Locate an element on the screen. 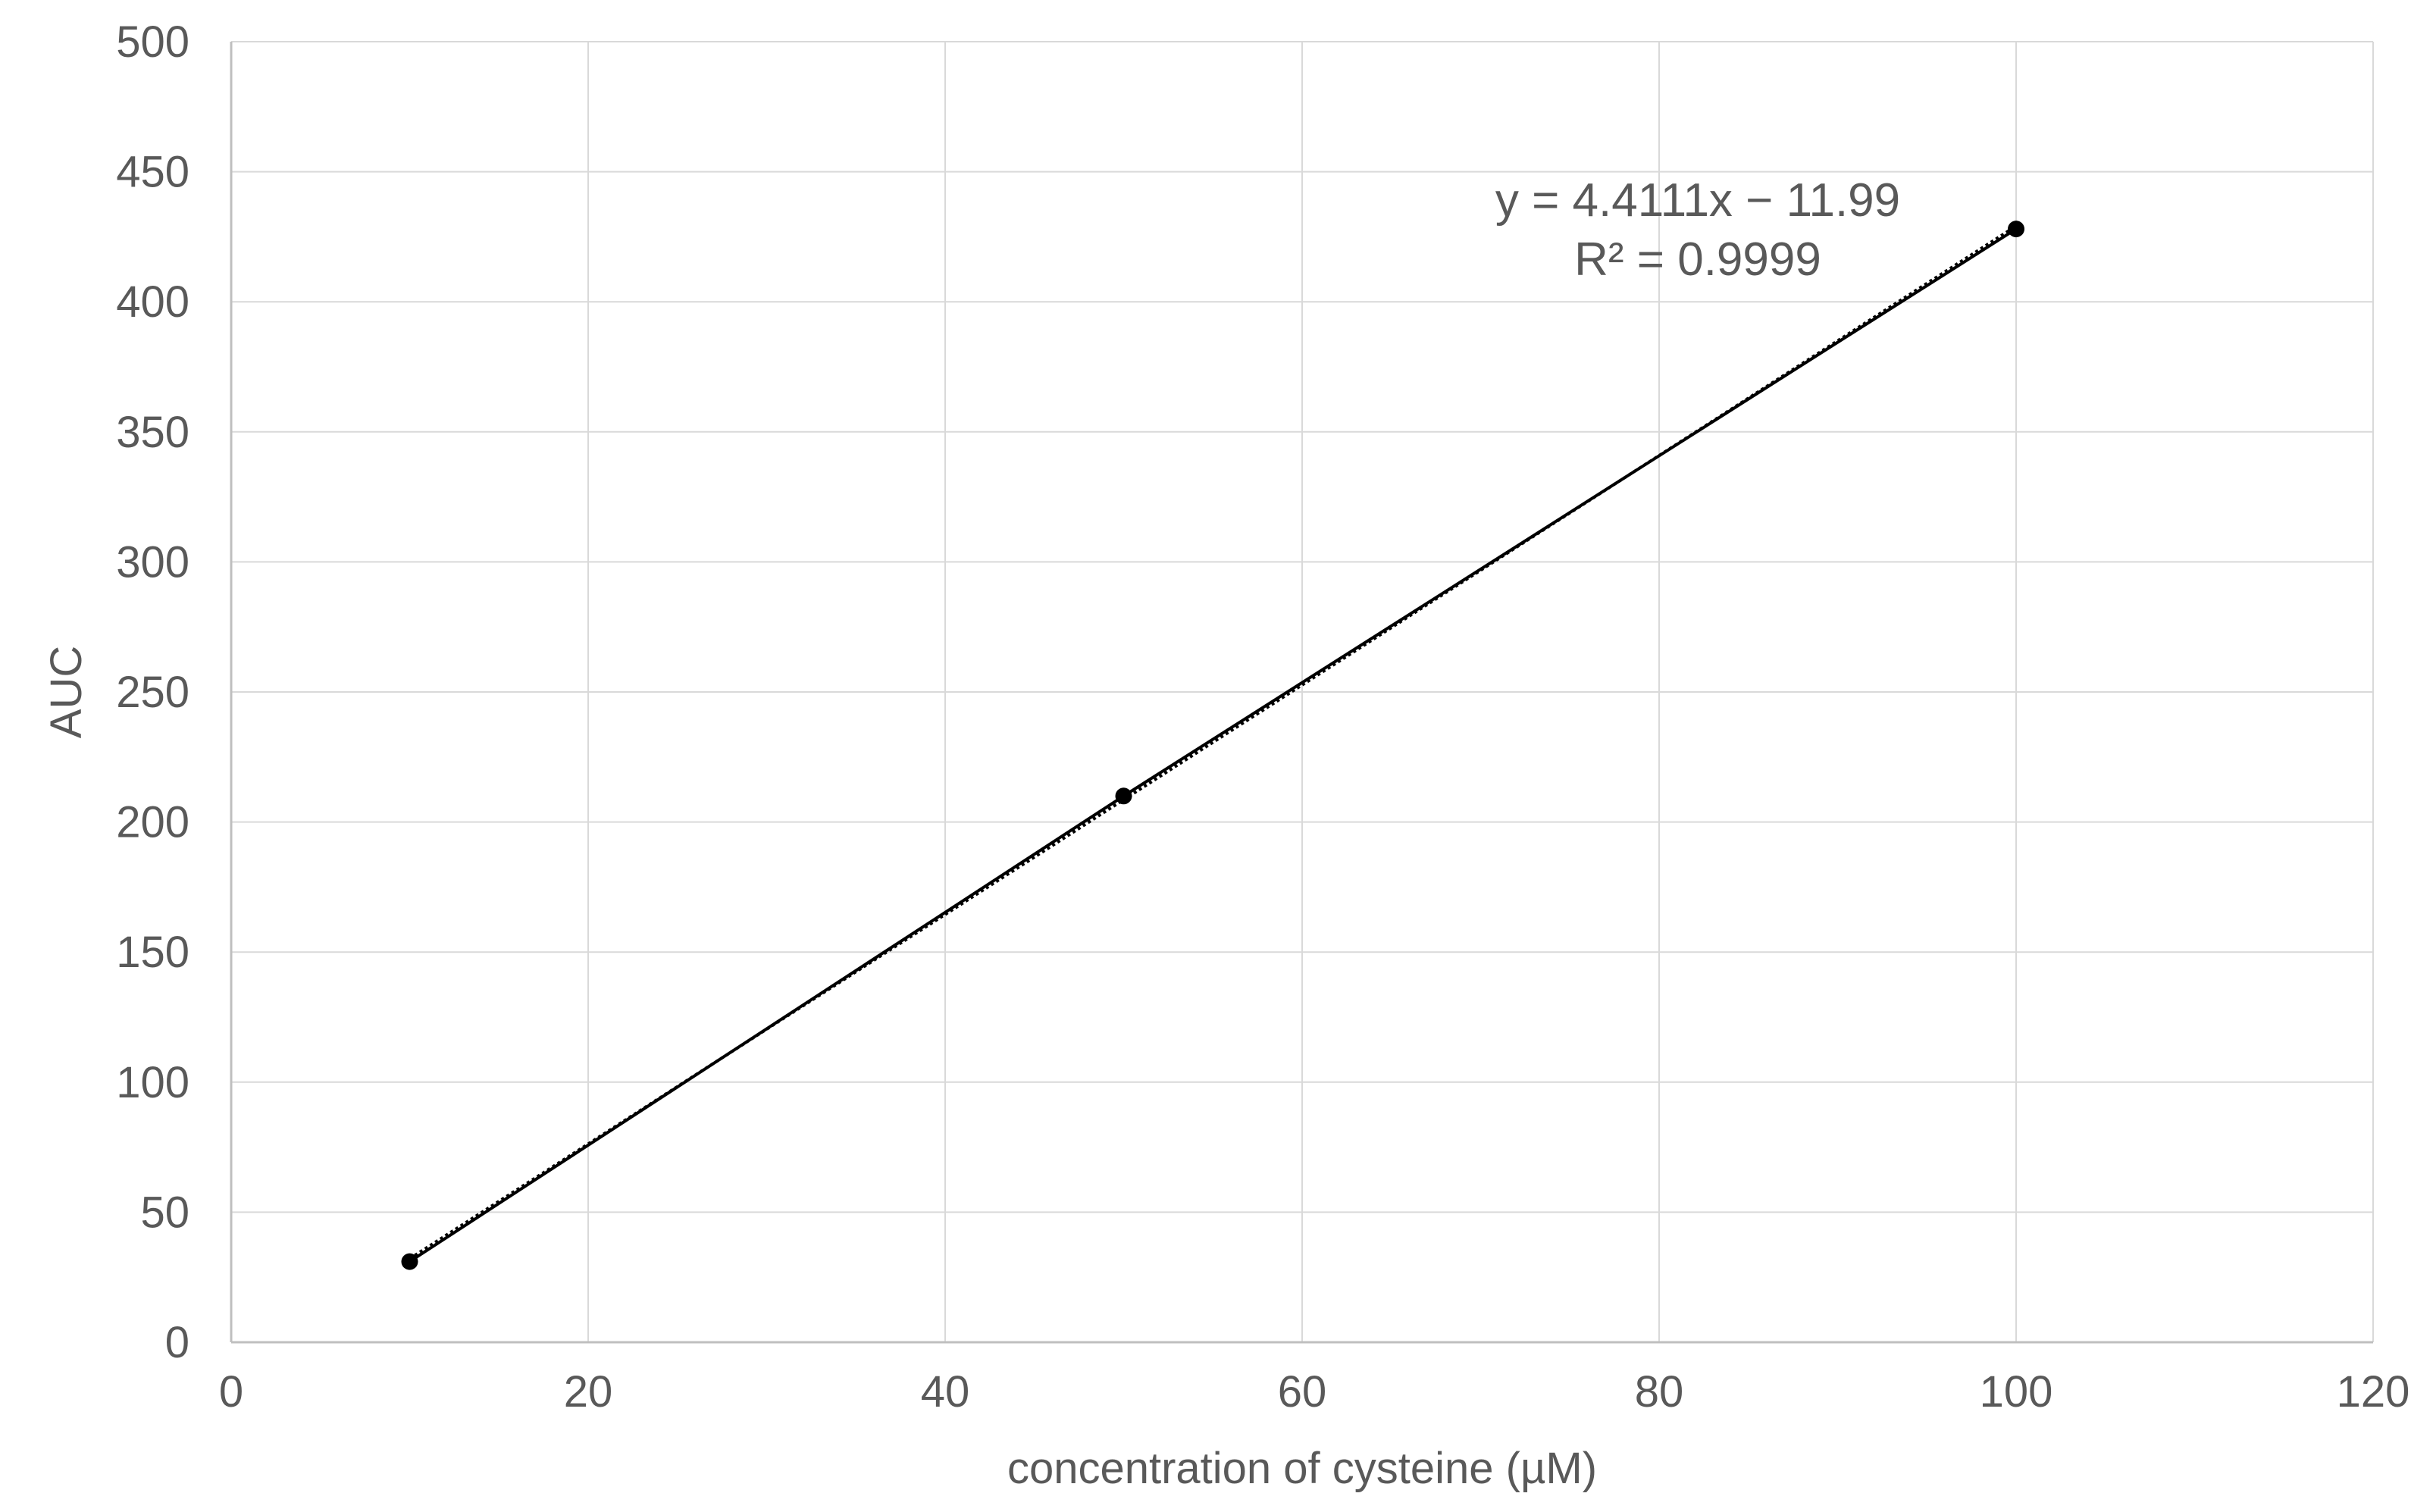 Image resolution: width=2436 pixels, height=1512 pixels. x-tick-label: 120 is located at coordinates (2373, 1392).